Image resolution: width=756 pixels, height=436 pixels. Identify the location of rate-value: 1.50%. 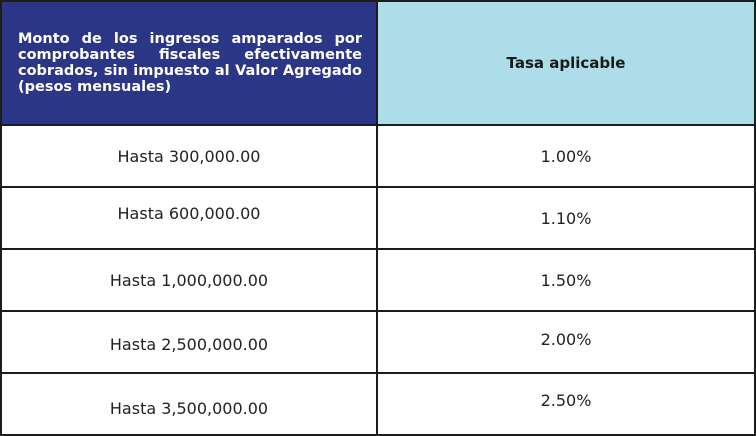
(566, 280).